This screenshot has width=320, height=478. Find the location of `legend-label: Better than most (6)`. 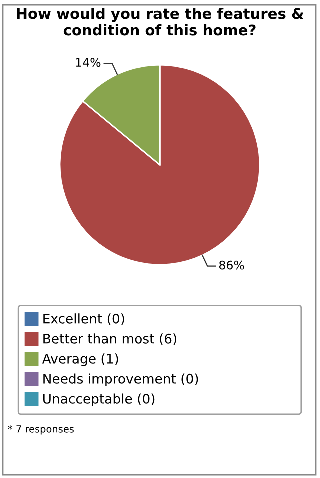

legend-label: Better than most (6) is located at coordinates (110, 340).